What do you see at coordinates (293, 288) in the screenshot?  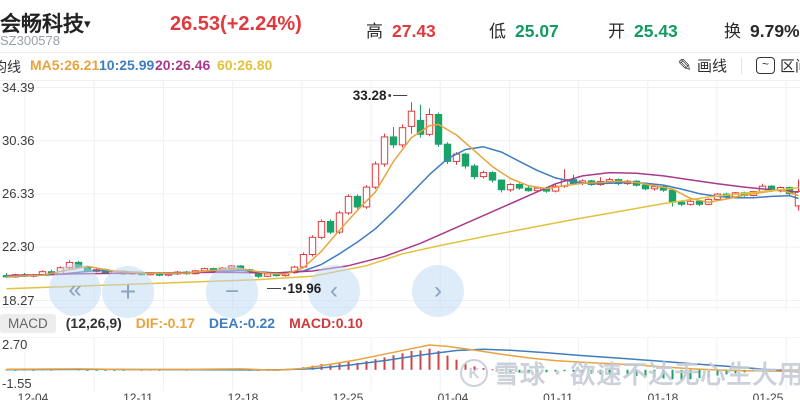 I see `min-price-annotation: 19.96` at bounding box center [293, 288].